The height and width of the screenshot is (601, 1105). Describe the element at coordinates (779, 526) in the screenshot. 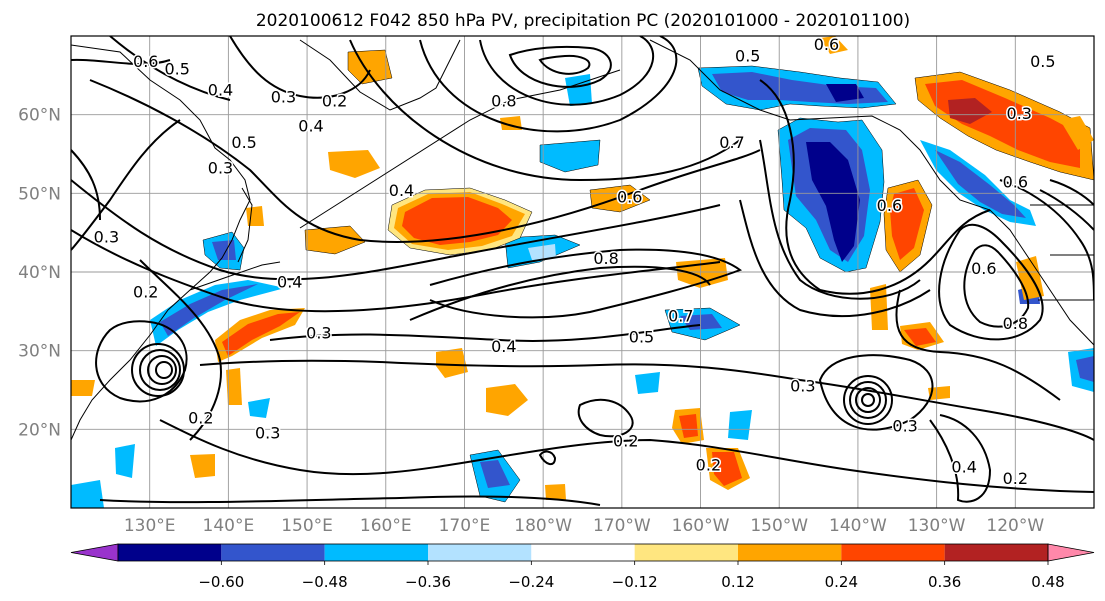

I see `longitude-label: 150°W` at that location.